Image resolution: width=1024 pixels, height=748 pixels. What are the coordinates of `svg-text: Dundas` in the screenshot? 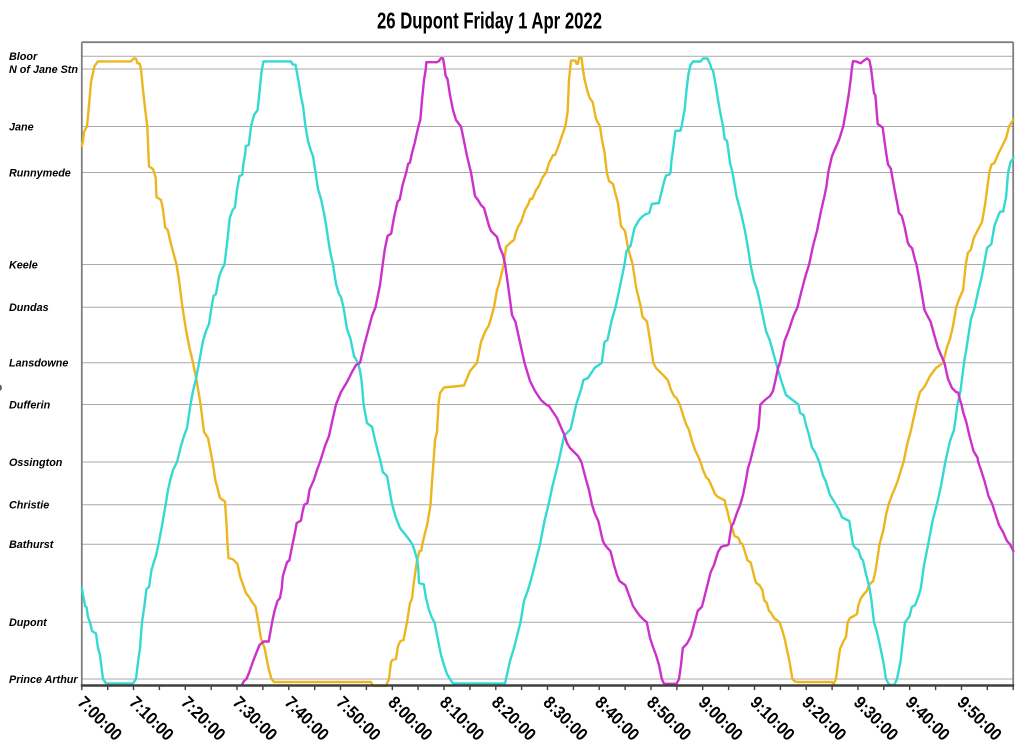 It's located at (29, 308).